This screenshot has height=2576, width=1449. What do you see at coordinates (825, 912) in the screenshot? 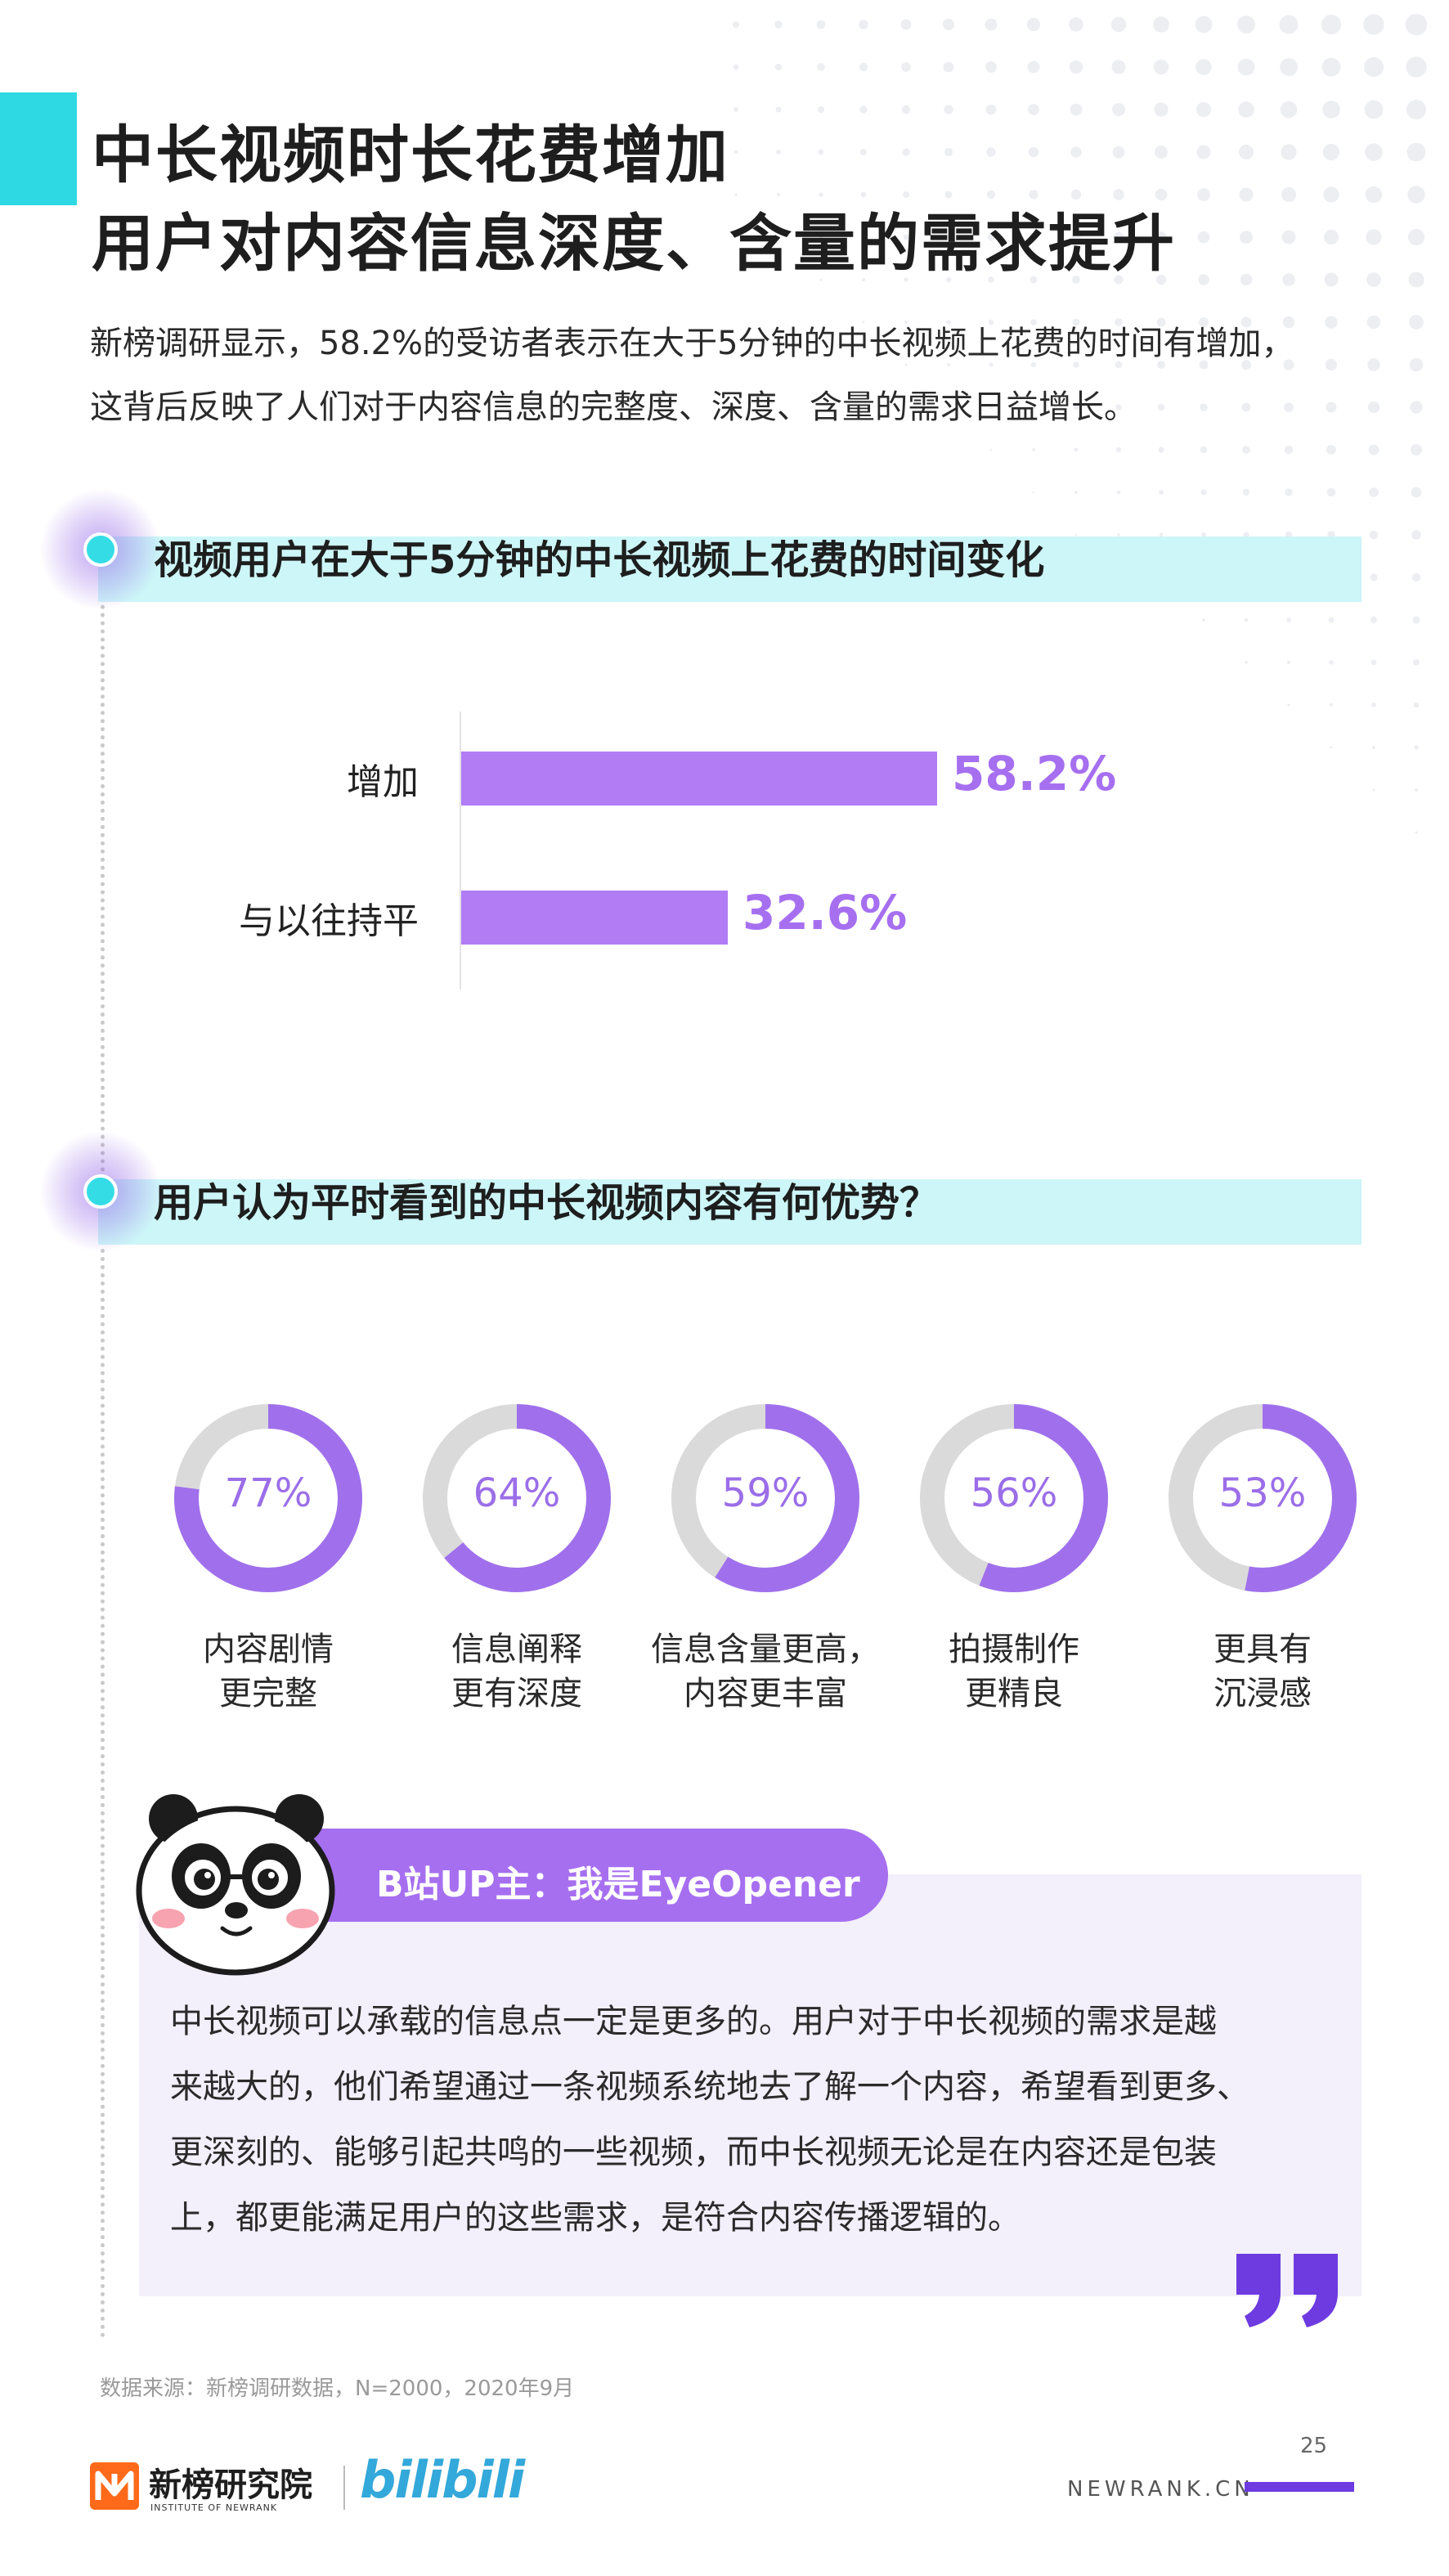
I see `bar-value-same: 32.6%` at bounding box center [825, 912].